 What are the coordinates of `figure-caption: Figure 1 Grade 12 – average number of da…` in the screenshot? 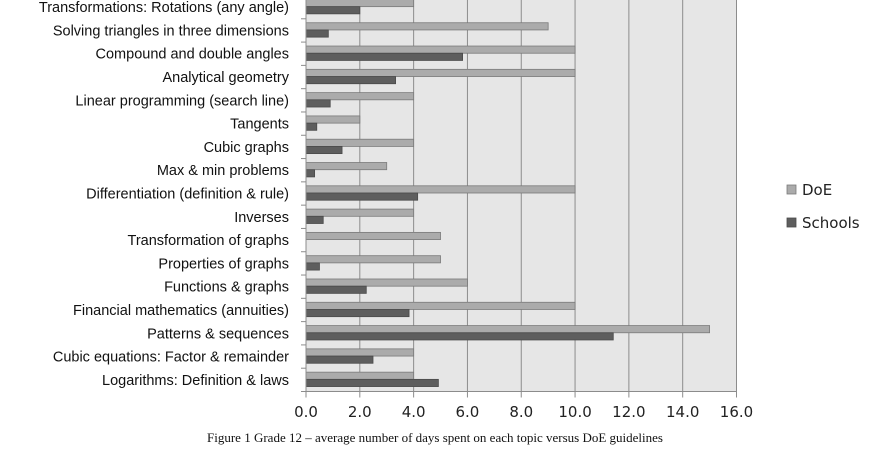 It's located at (435, 437).